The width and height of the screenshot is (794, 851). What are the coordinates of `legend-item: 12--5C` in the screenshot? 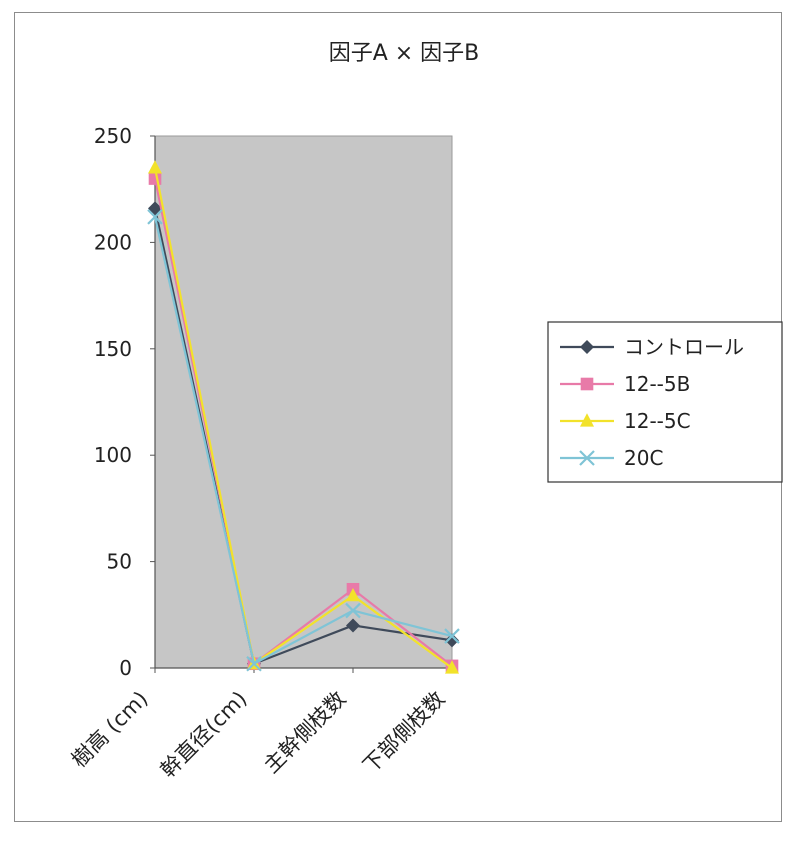 It's located at (625, 421).